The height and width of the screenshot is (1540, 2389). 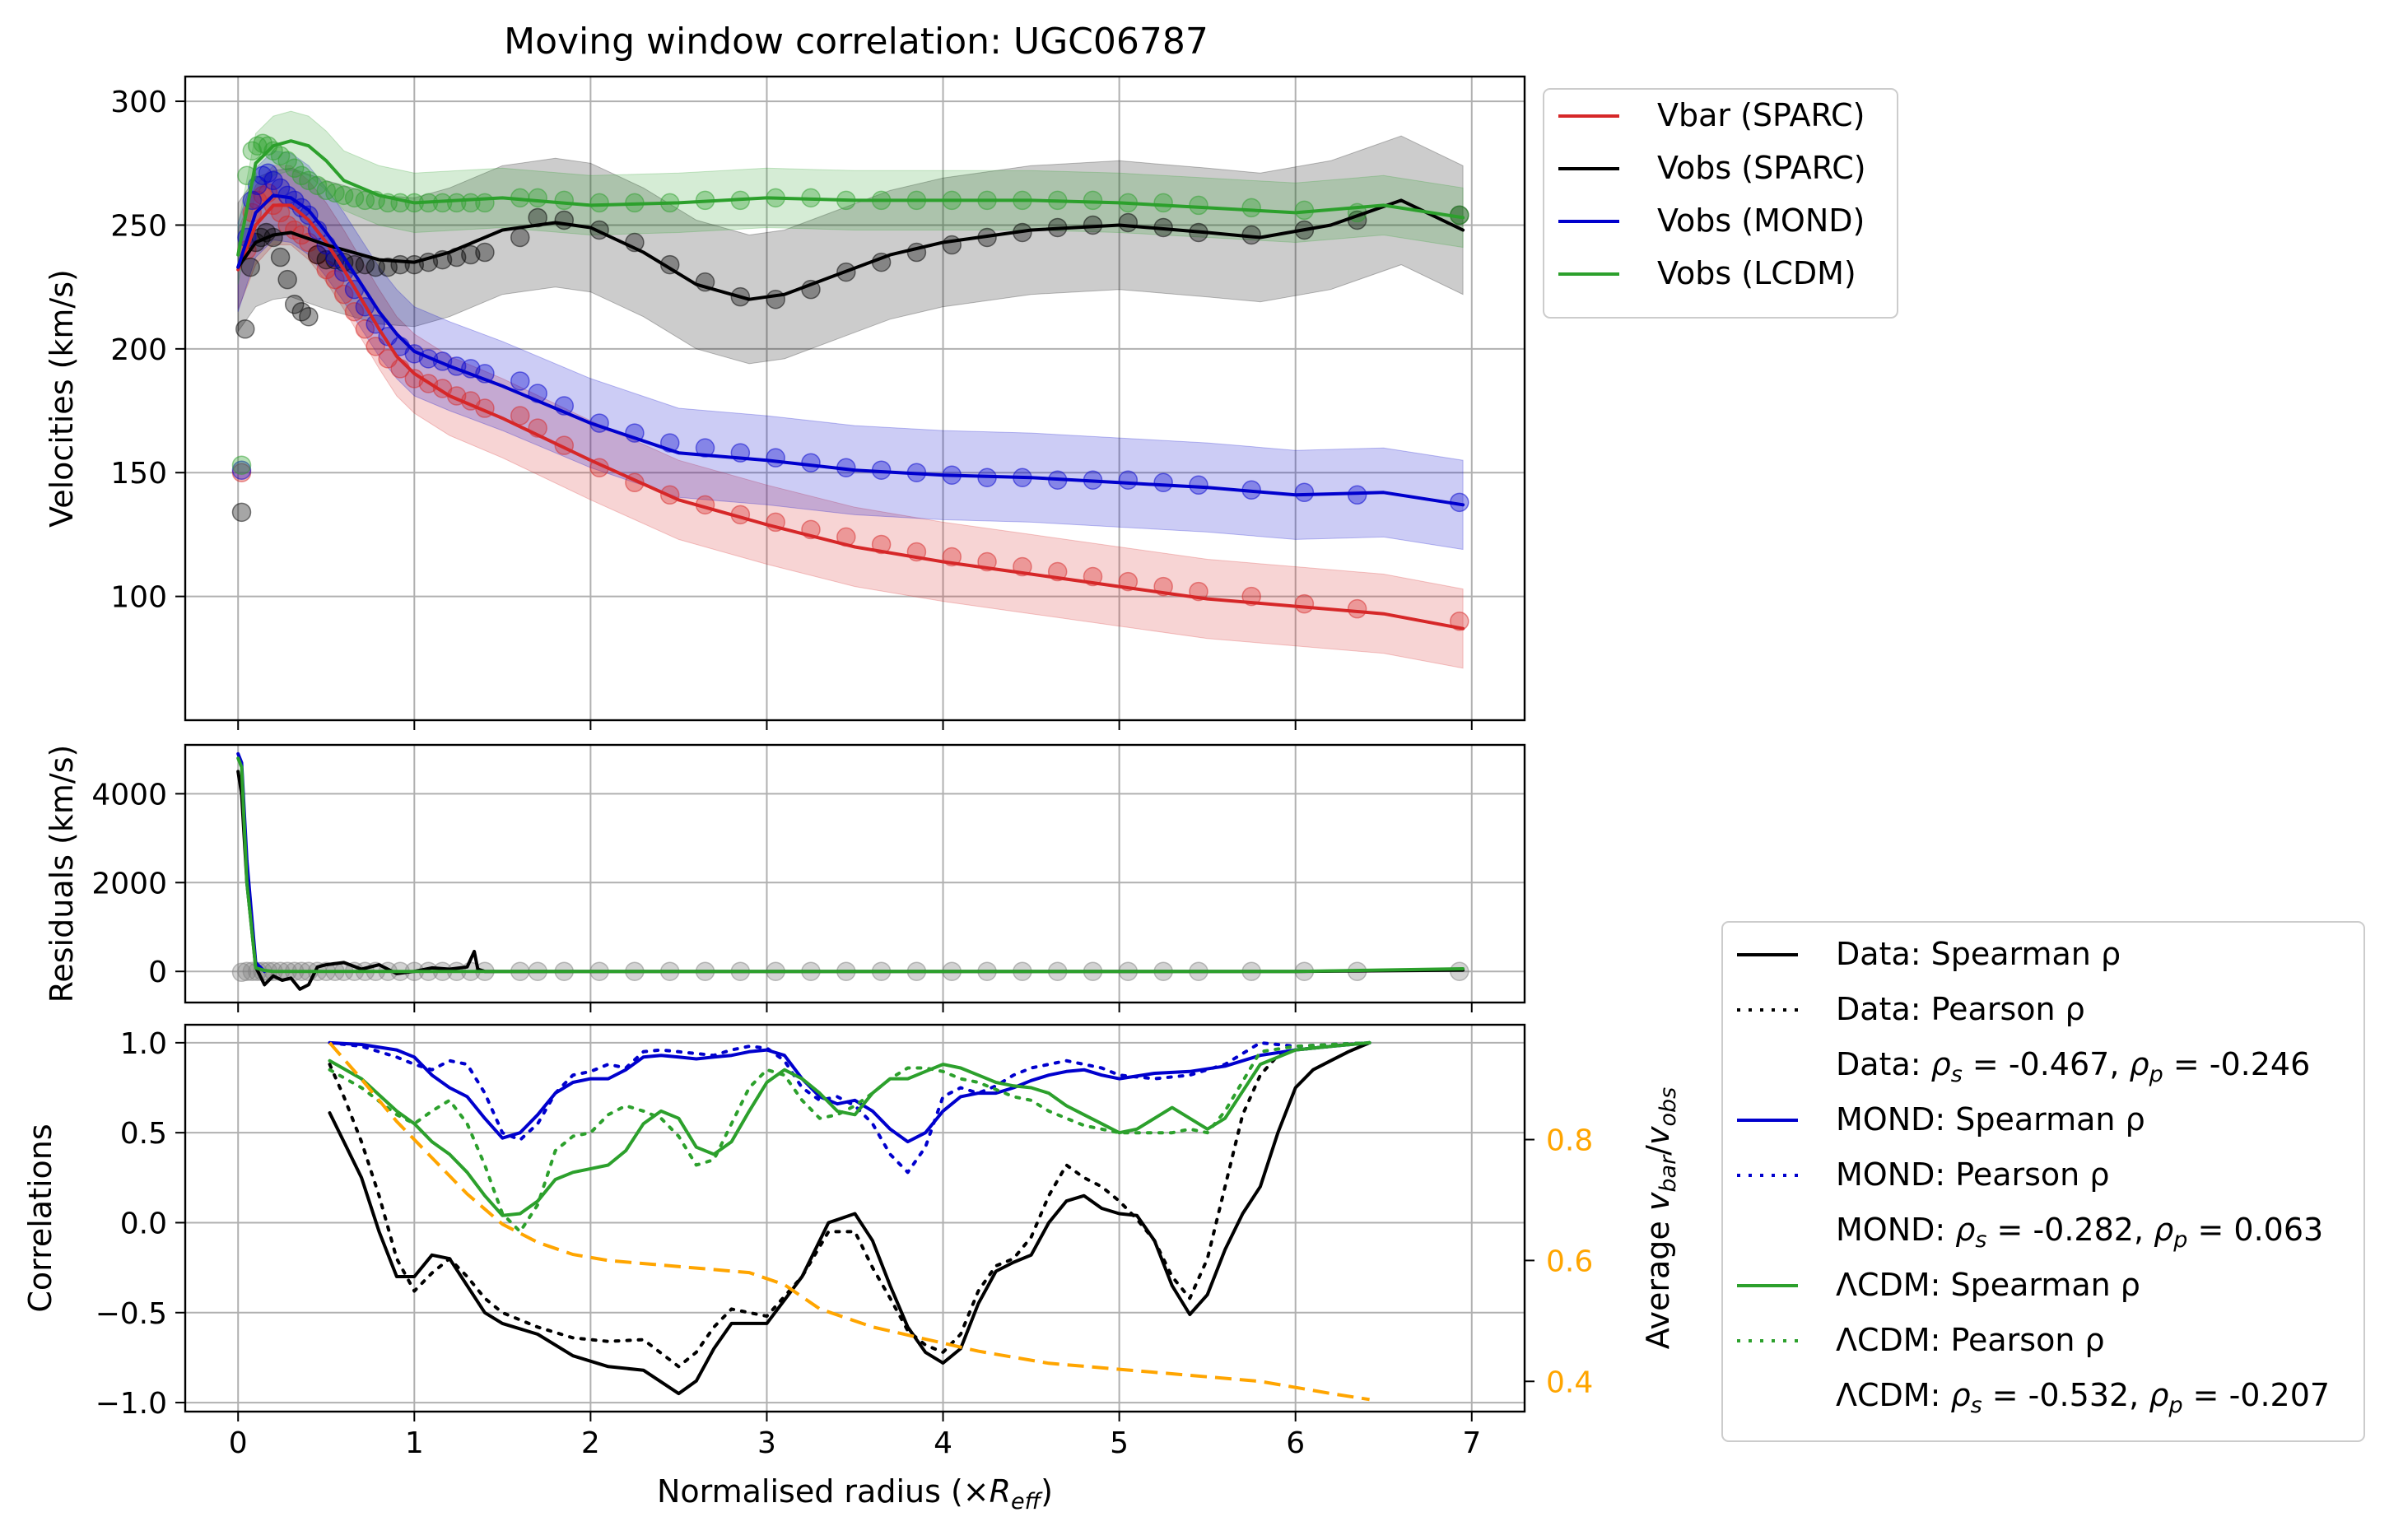 I want to click on legend-stats-5: MOND: ρs = -0.282, ρp = 0.063, so click(x=2079, y=1232).